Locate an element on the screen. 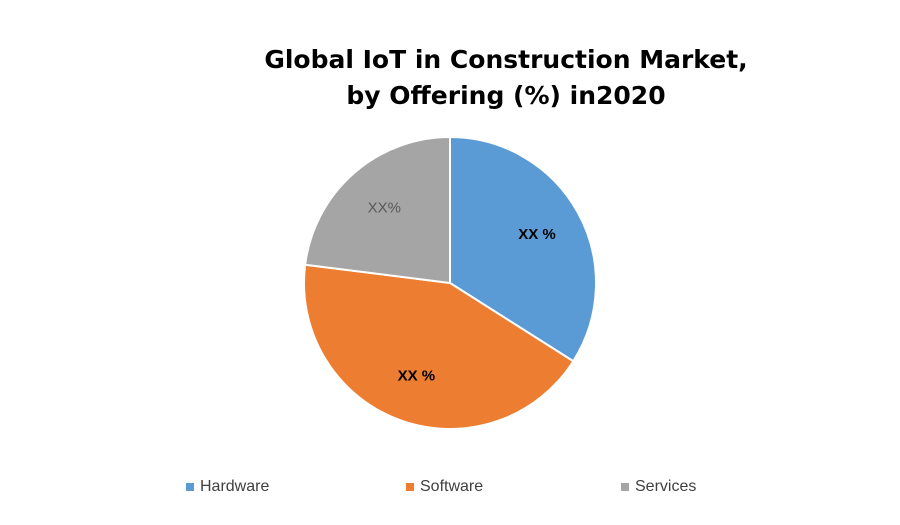  legend-item-services: Services is located at coordinates (658, 487).